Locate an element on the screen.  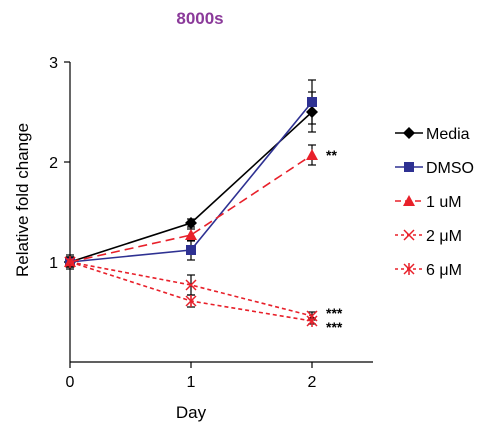
x-tick-label: 2 is located at coordinates (312, 382).